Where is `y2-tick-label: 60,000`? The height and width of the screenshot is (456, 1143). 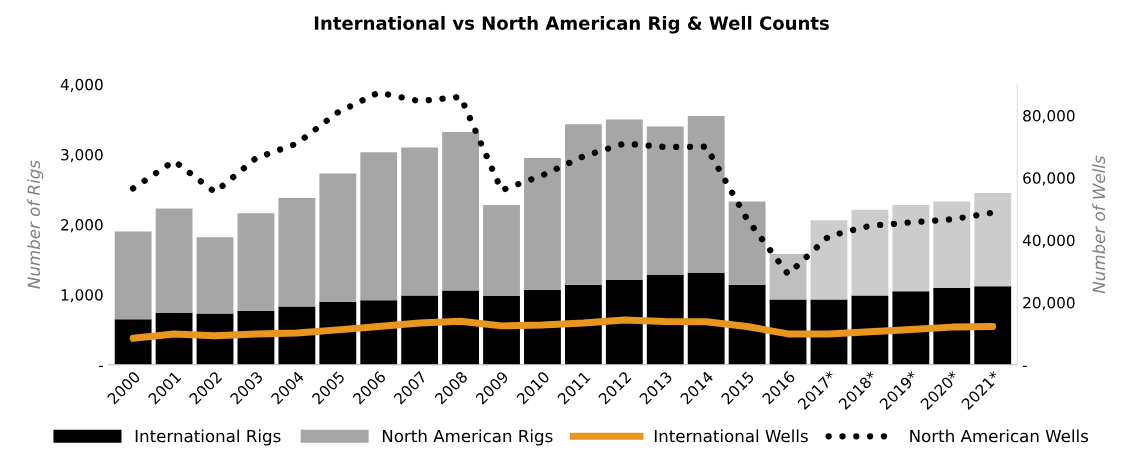 y2-tick-label: 60,000 is located at coordinates (1049, 179).